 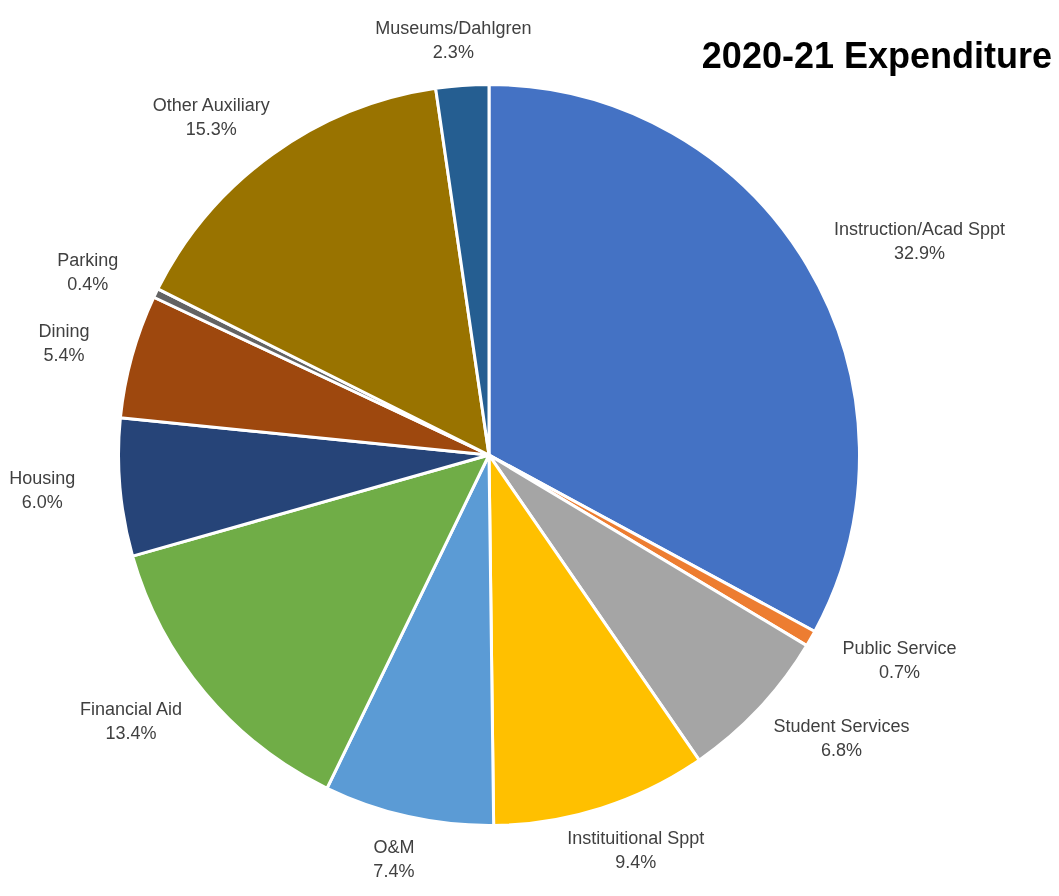 What do you see at coordinates (876, 55) in the screenshot?
I see `chart-title: 2020-21 Expenditure` at bounding box center [876, 55].